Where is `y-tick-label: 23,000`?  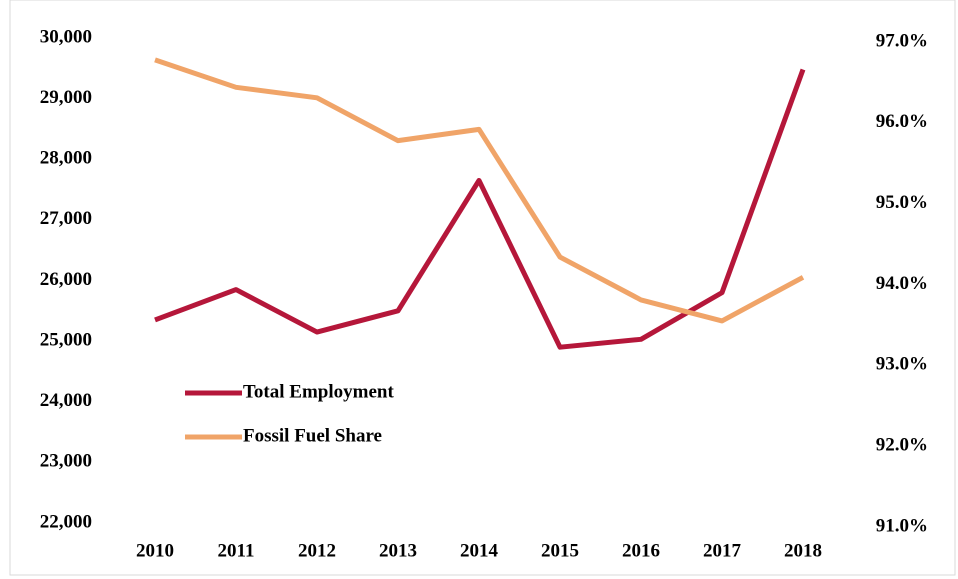
y-tick-label: 23,000 is located at coordinates (66, 461).